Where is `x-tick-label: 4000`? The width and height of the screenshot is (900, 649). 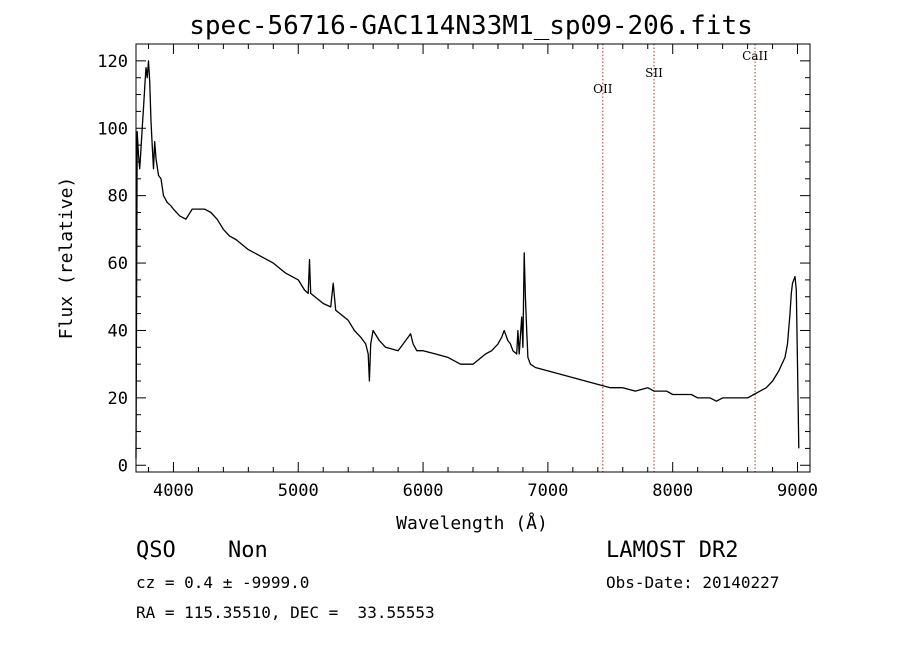 x-tick-label: 4000 is located at coordinates (173, 491).